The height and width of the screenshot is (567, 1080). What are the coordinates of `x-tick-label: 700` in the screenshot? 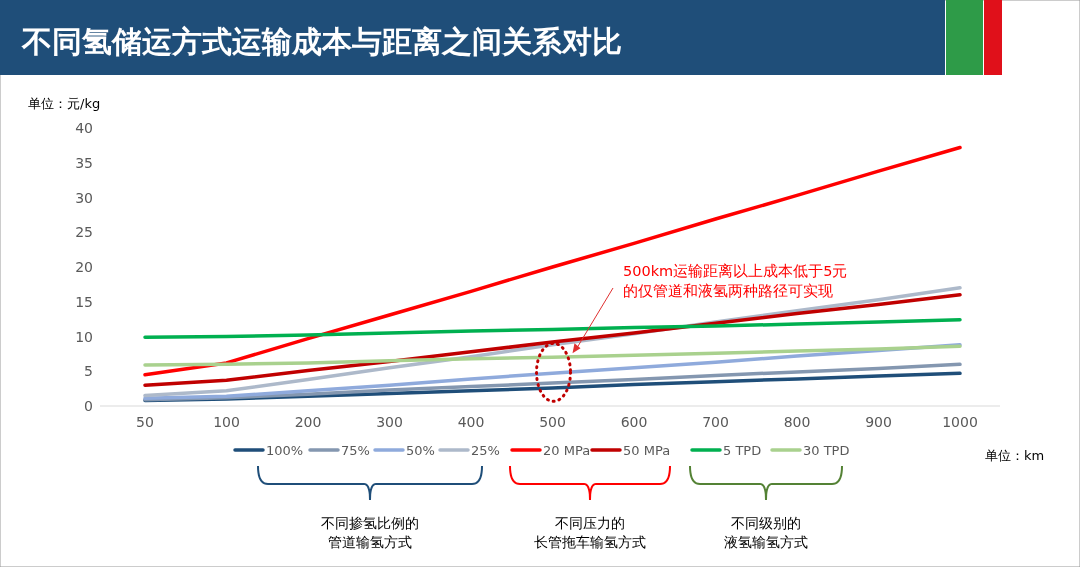 It's located at (715, 422).